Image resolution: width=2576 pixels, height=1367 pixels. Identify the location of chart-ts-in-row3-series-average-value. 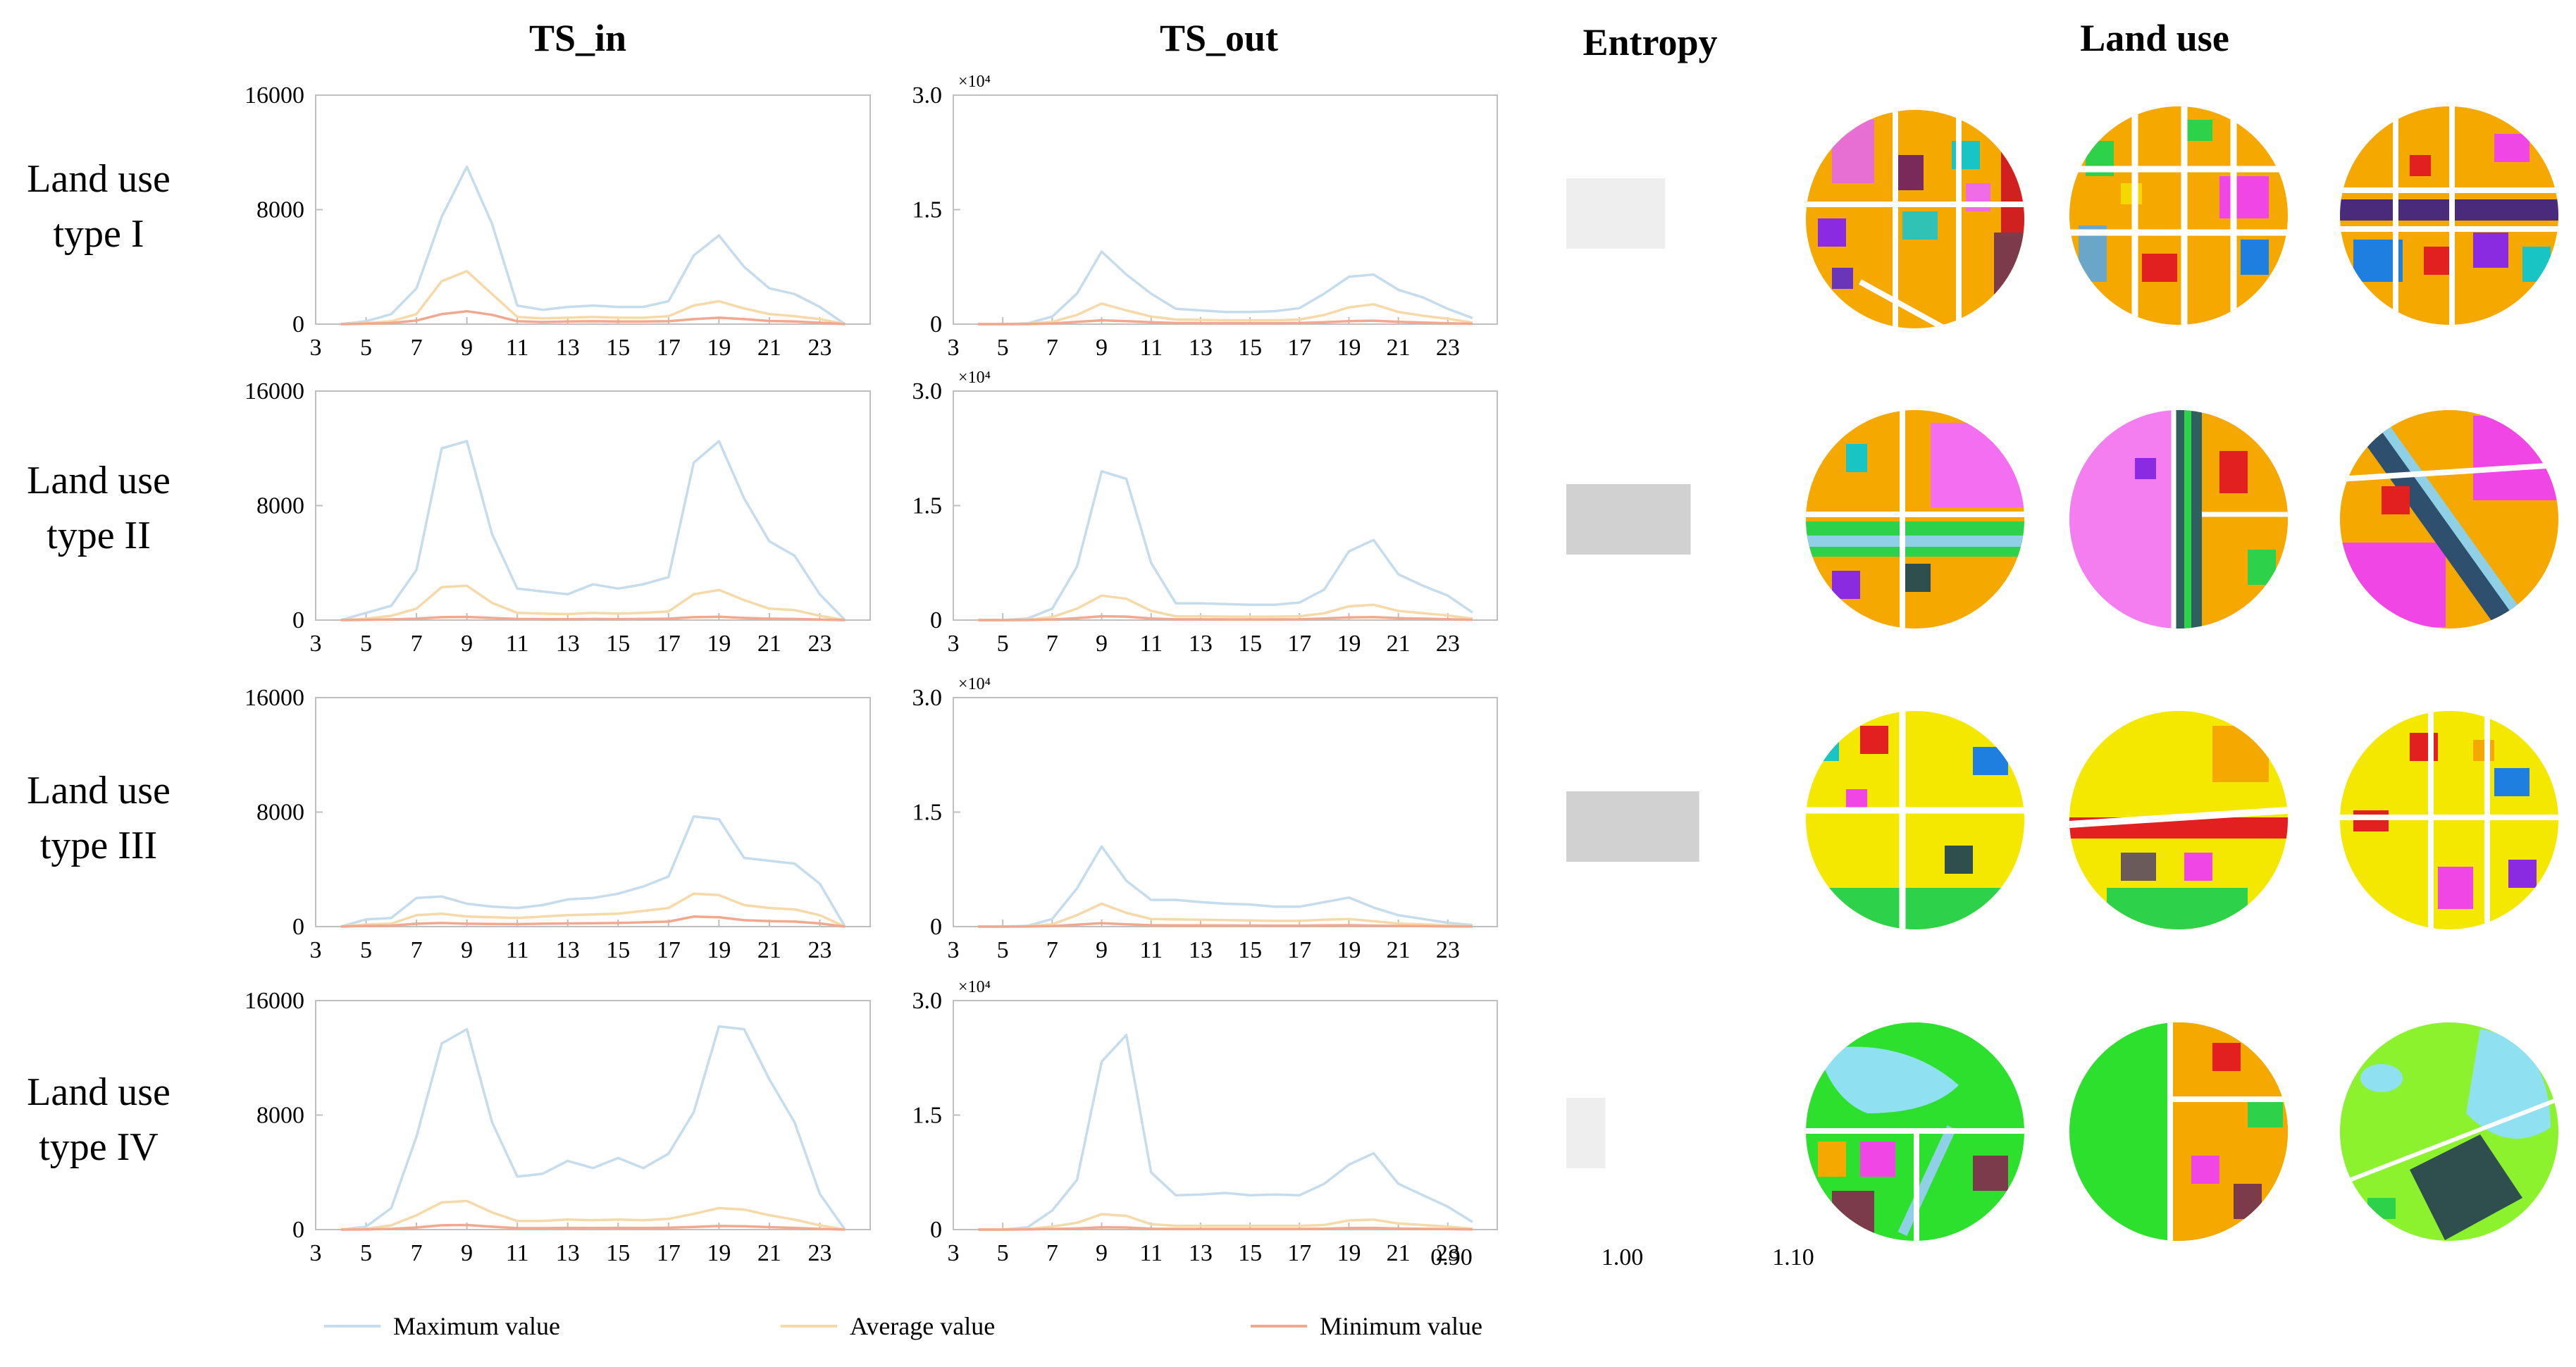
(593, 910).